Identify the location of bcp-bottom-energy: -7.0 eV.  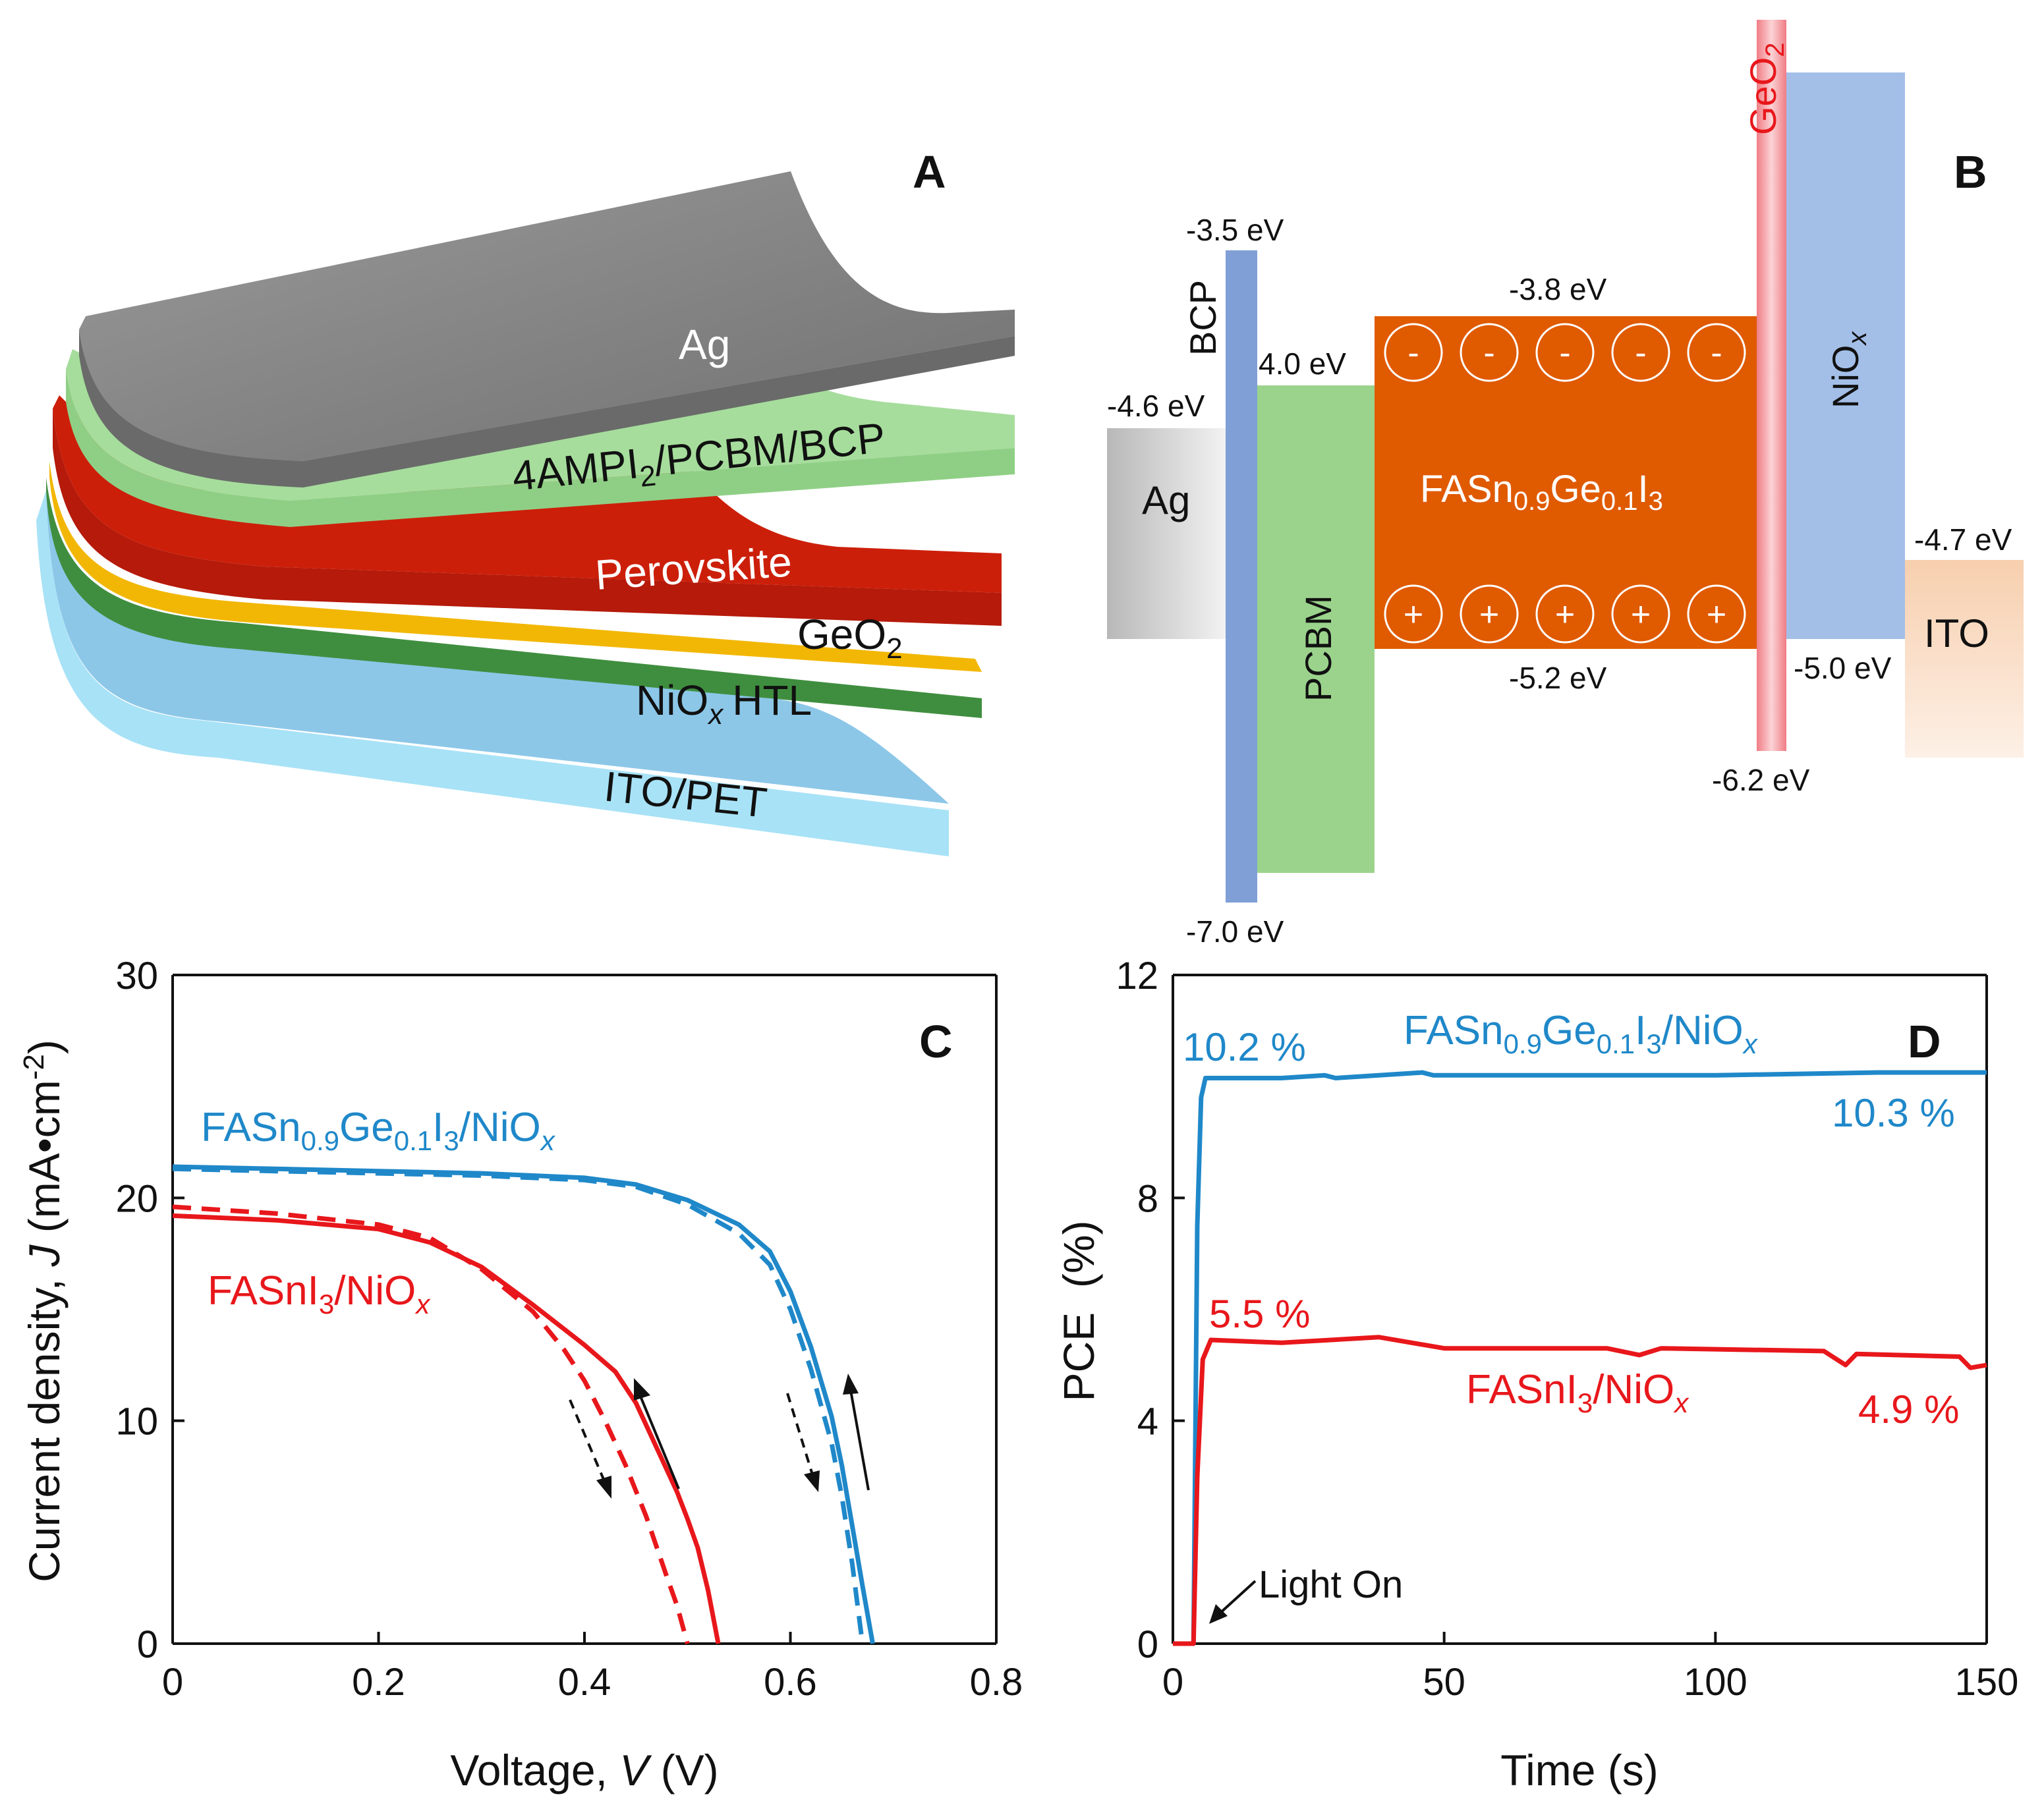
(1235, 932).